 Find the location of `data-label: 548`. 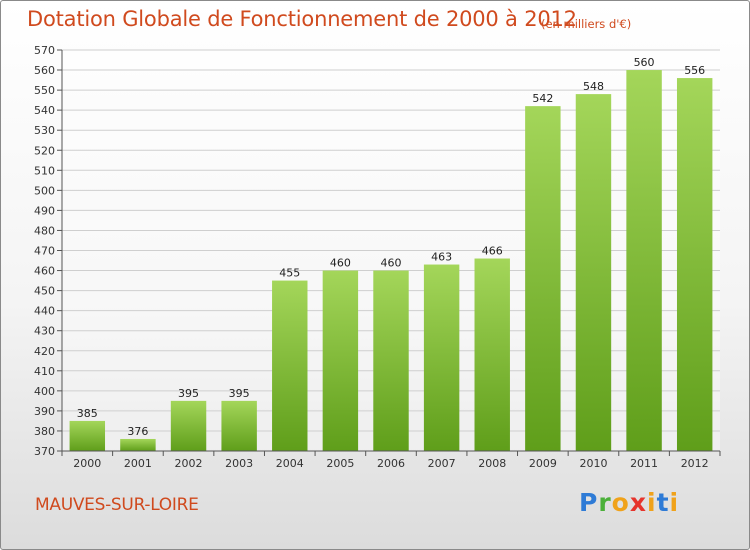

data-label: 548 is located at coordinates (593, 86).